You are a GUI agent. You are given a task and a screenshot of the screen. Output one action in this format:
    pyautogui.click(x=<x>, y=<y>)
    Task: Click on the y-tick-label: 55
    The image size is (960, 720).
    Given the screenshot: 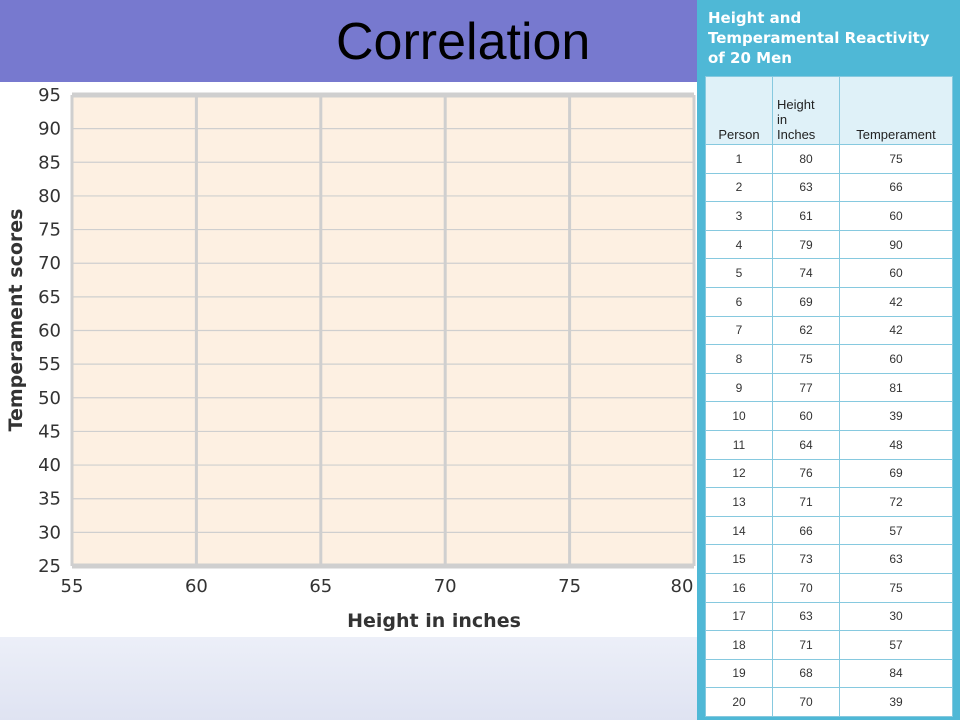 What is the action you would take?
    pyautogui.click(x=49, y=364)
    